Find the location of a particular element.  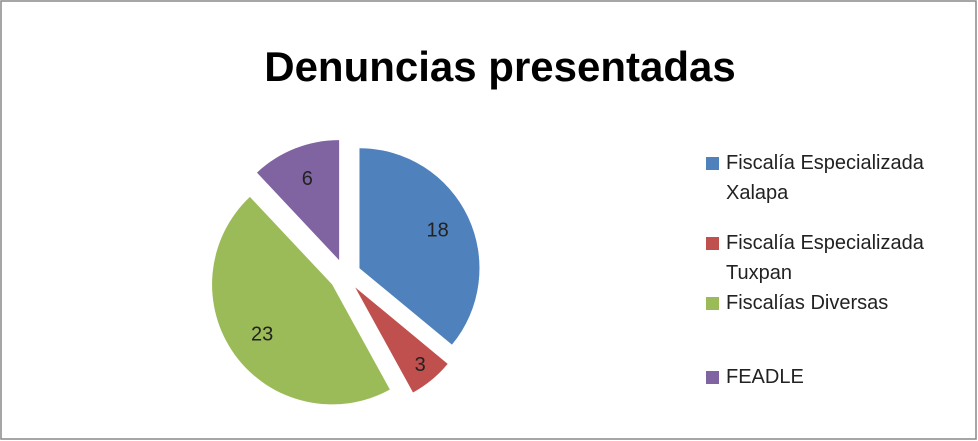

legend-label: Fiscalías Diversas is located at coordinates (807, 303).